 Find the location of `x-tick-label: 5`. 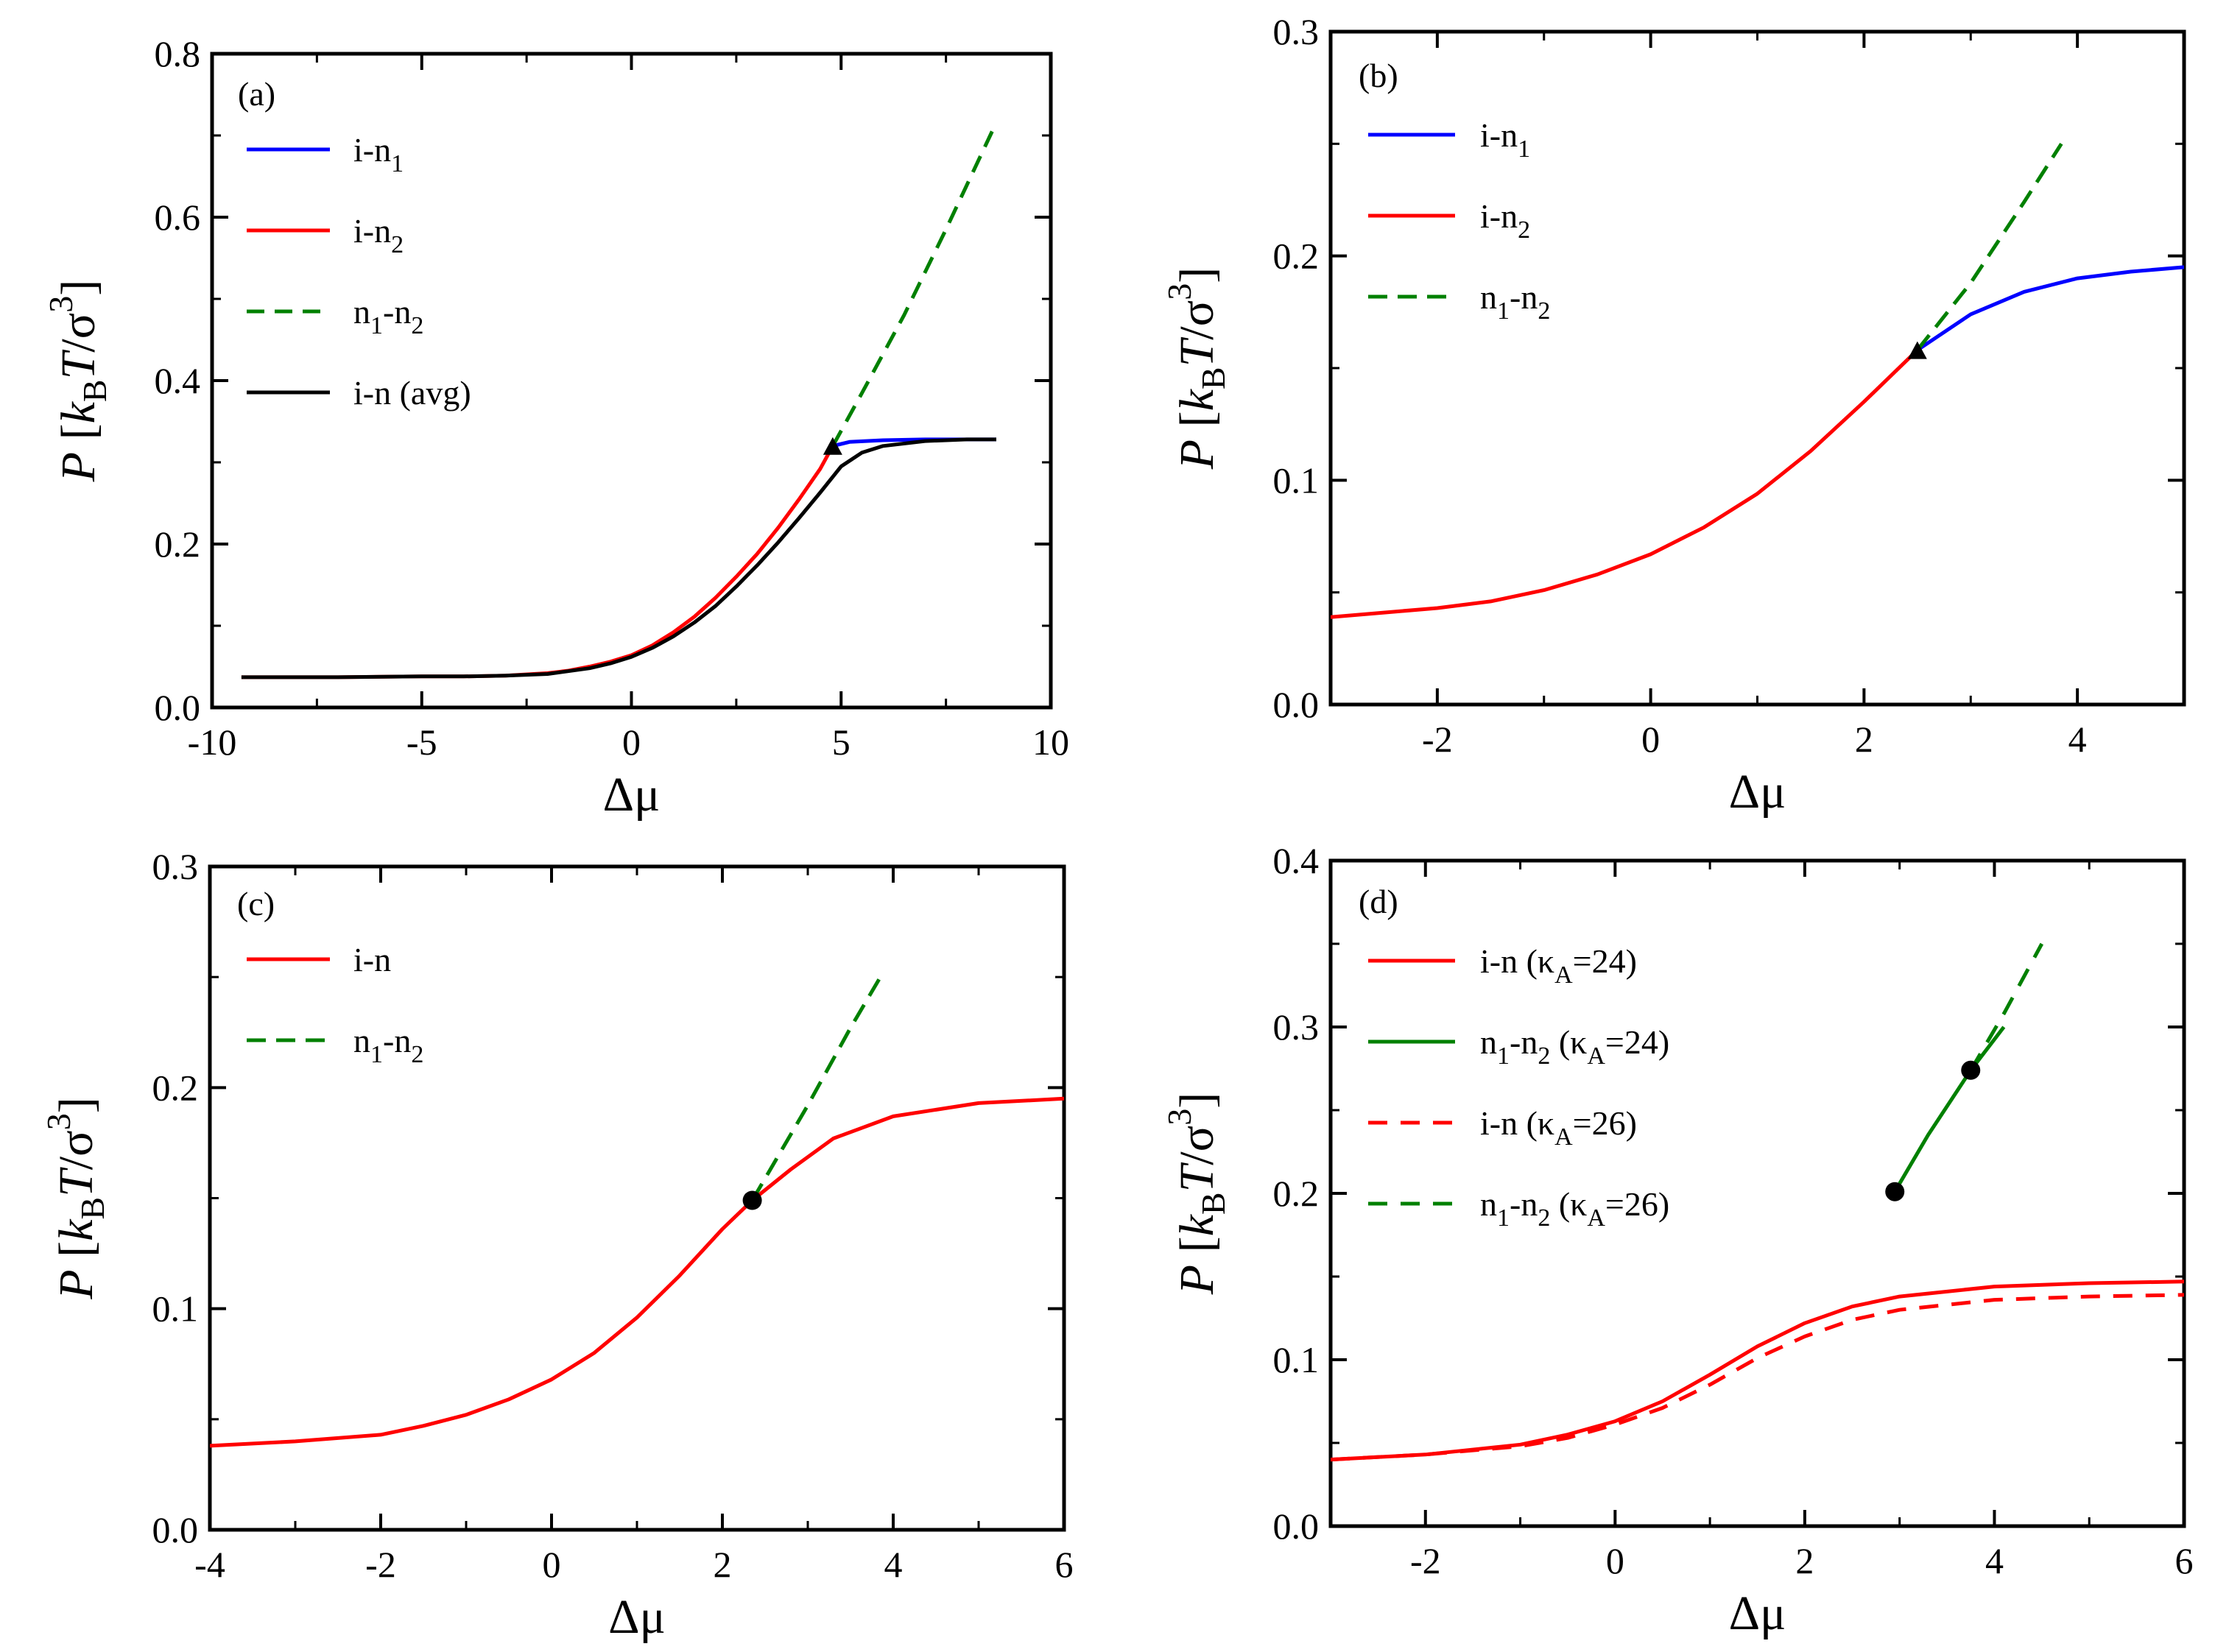

x-tick-label: 5 is located at coordinates (841, 742).